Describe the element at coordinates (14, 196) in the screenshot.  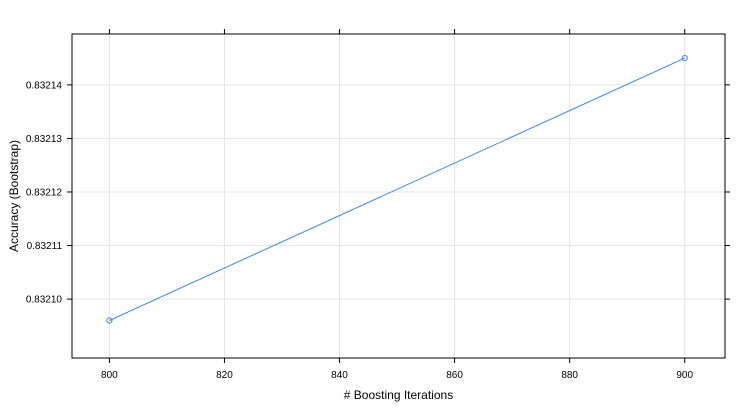
I see `y-axis-label: Accuracy (Bootstrap)` at that location.